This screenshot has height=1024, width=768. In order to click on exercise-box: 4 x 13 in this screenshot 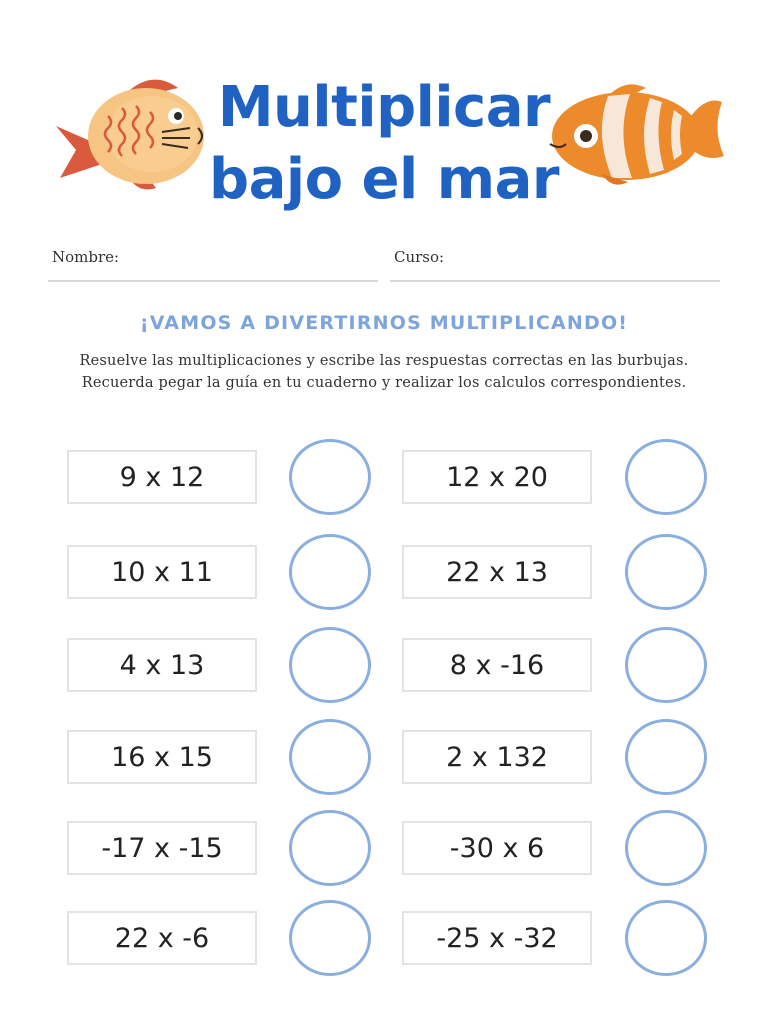, I will do `click(162, 665)`.